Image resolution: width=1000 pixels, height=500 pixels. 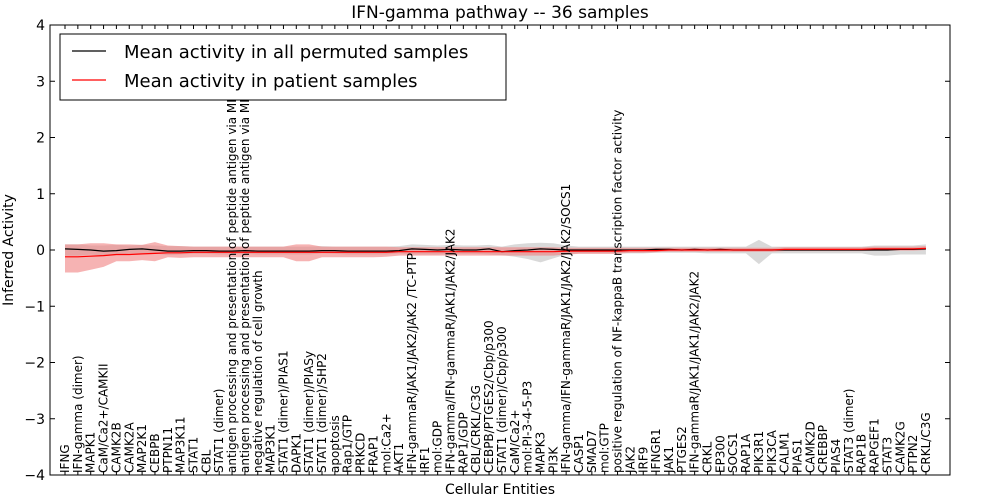 I want to click on x-tick-label: EP300, so click(x=720, y=454).